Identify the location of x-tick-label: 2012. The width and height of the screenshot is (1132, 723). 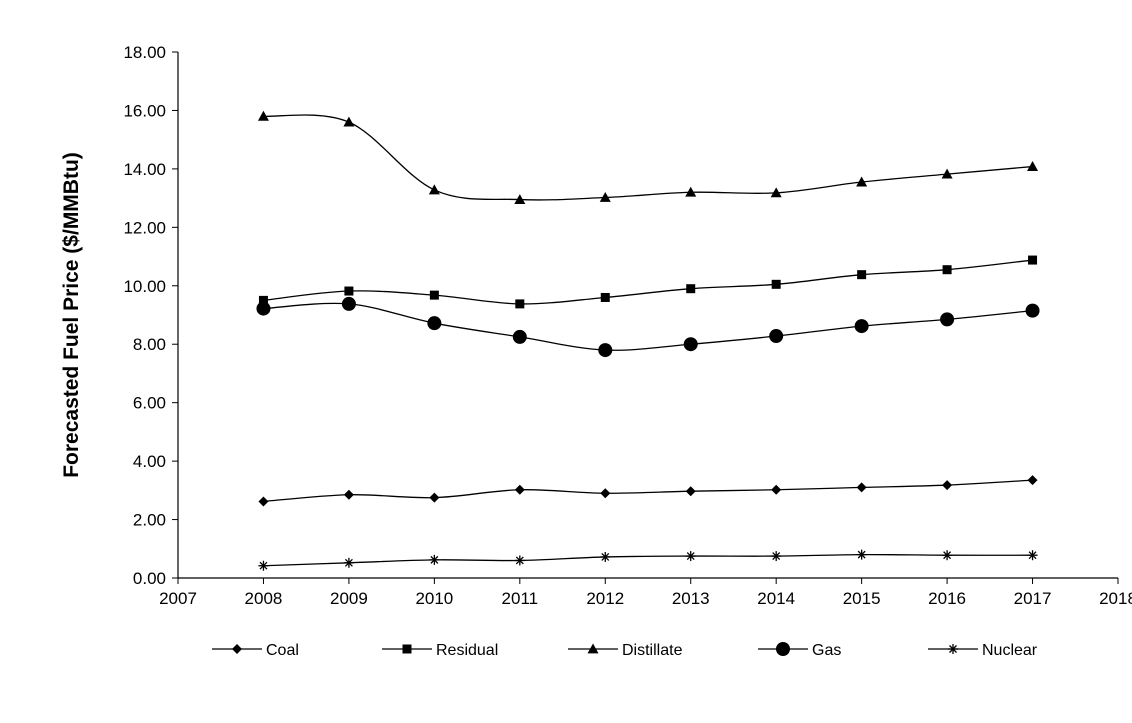
(605, 598).